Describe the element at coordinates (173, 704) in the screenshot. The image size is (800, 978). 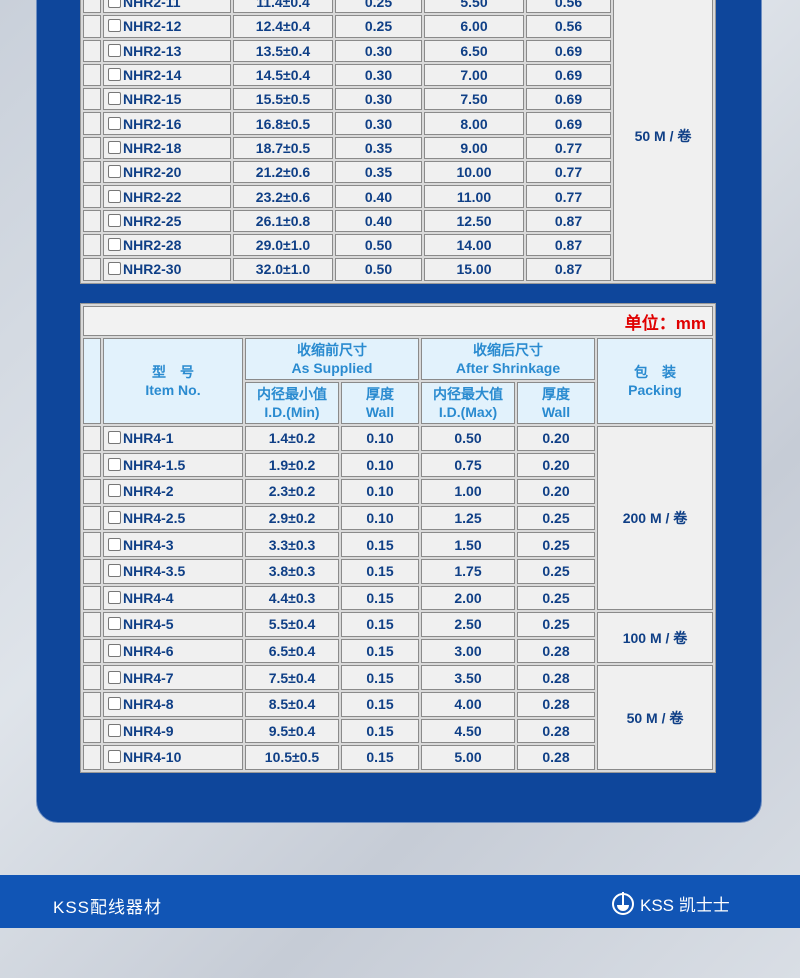
I see `item-cell: NHR4-8` at that location.